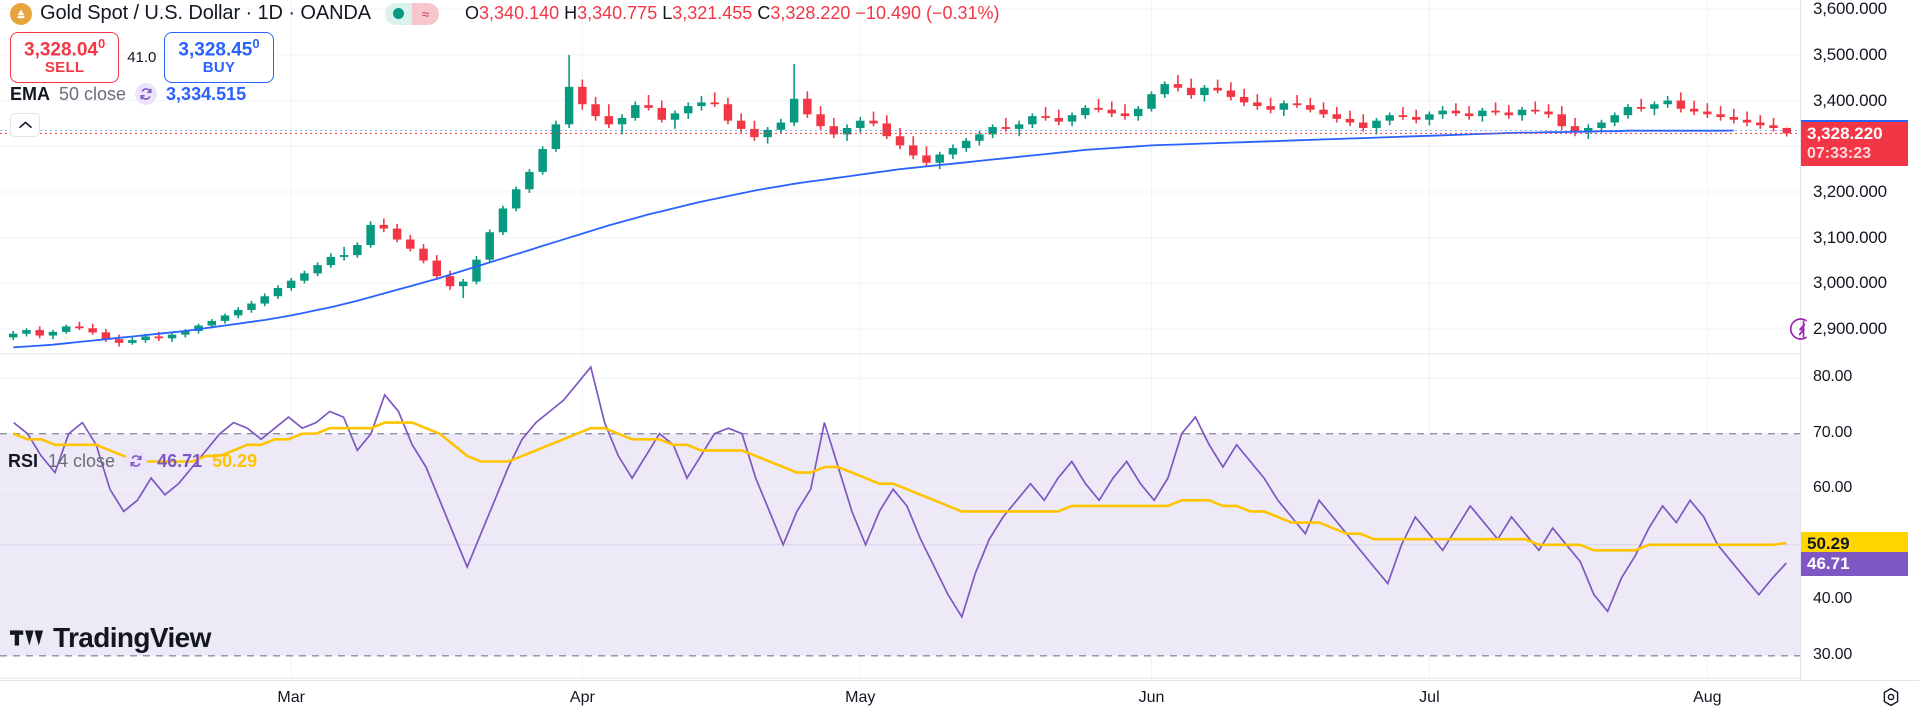 The height and width of the screenshot is (714, 1919). Describe the element at coordinates (764, 13) in the screenshot. I see `close-key: C` at that location.